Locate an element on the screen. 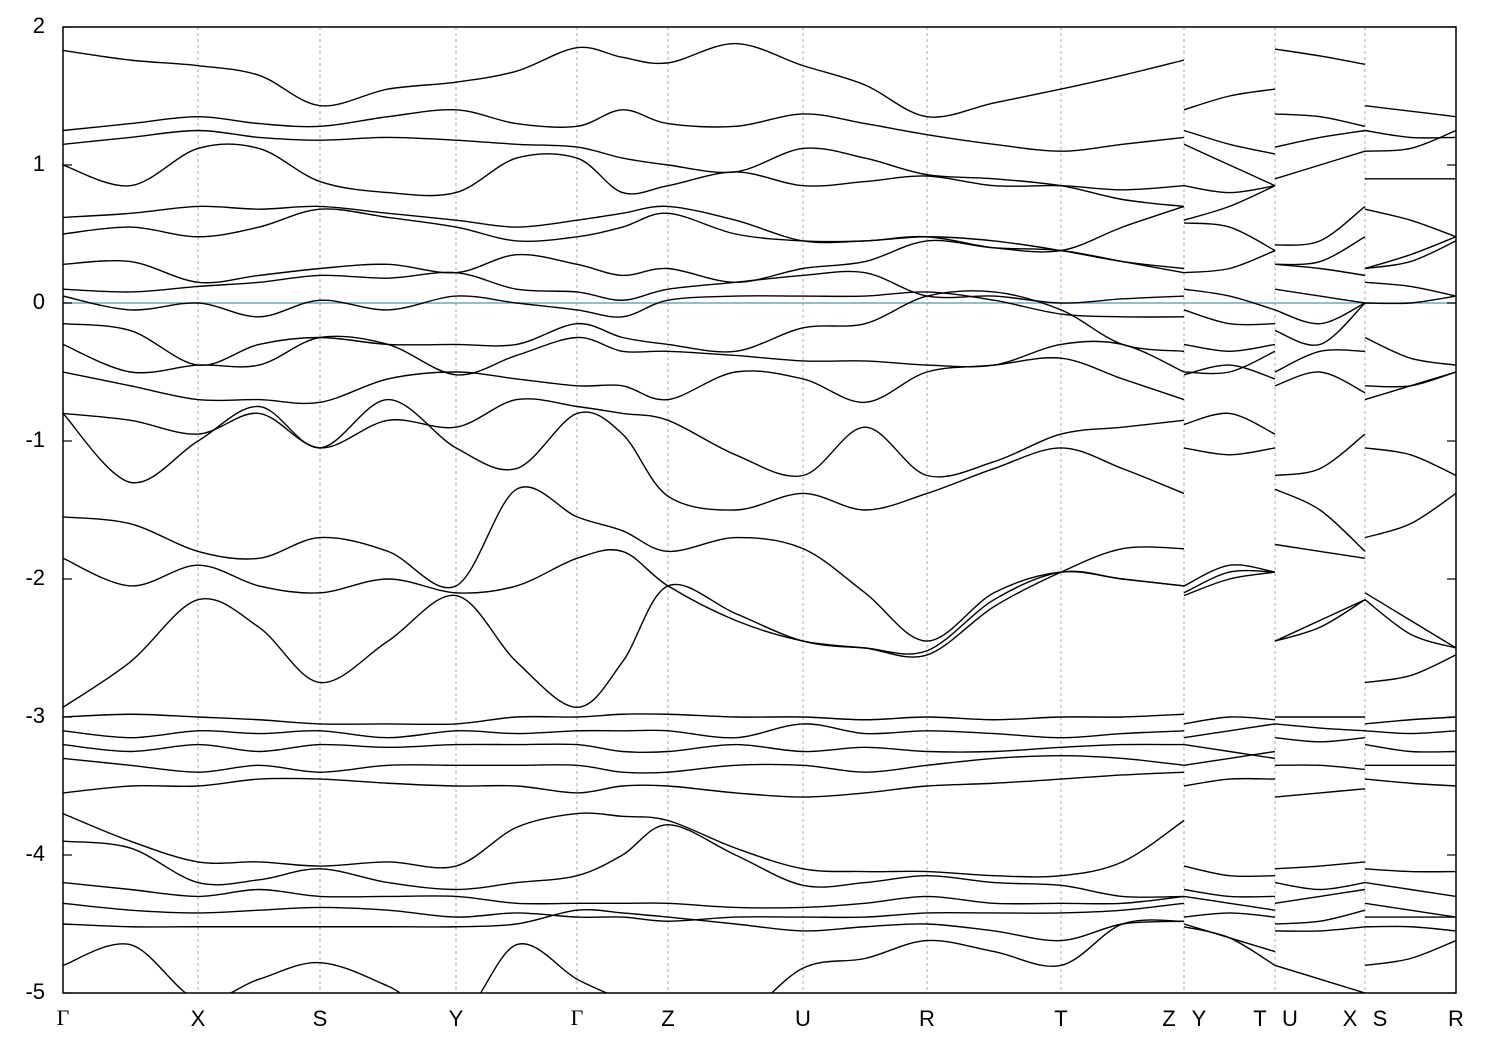 This screenshot has height=1050, width=1500. y-tick-label: -5 is located at coordinates (35, 991).